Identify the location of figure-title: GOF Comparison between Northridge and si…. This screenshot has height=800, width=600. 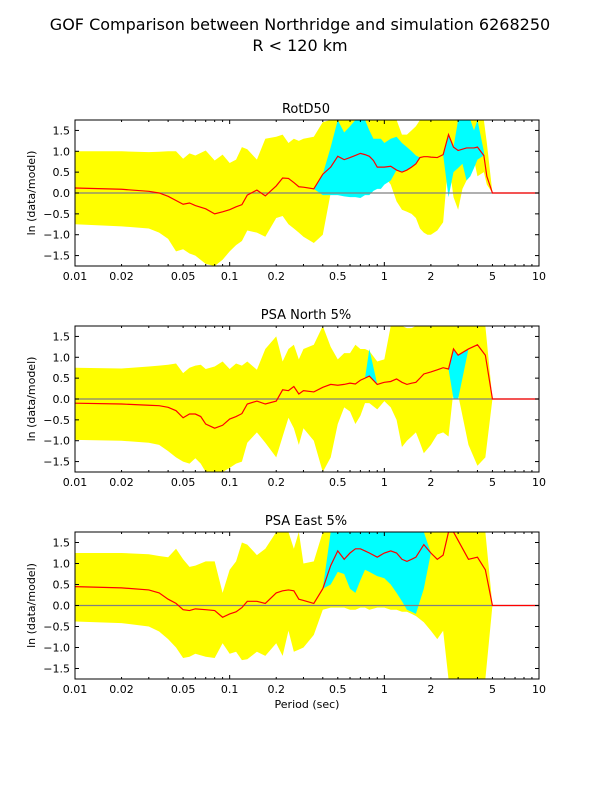
(300, 24).